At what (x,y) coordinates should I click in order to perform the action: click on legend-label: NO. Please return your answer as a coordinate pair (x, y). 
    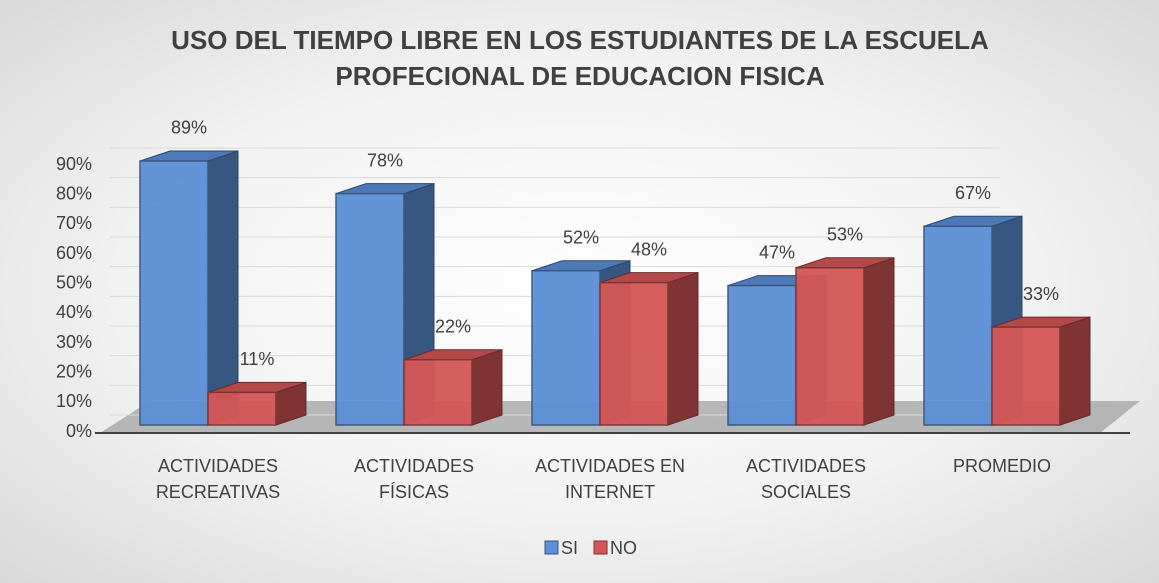
    Looking at the image, I should click on (623, 548).